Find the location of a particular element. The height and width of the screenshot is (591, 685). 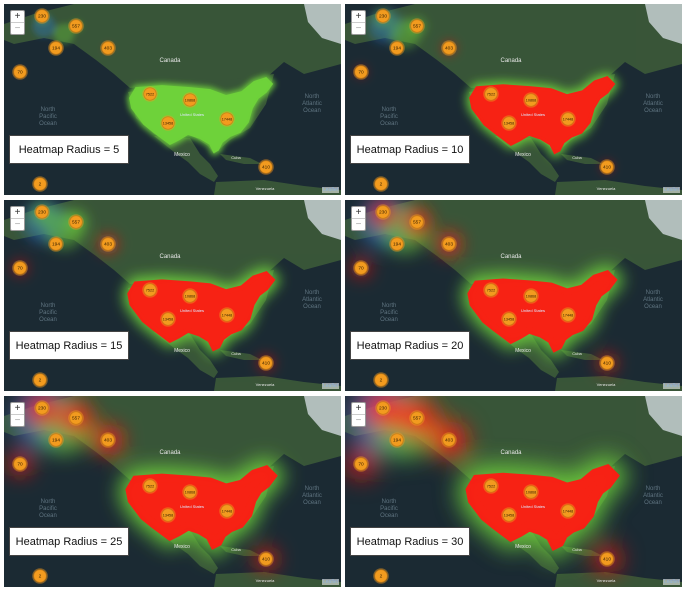

cluster-count: 557 is located at coordinates (76, 27).